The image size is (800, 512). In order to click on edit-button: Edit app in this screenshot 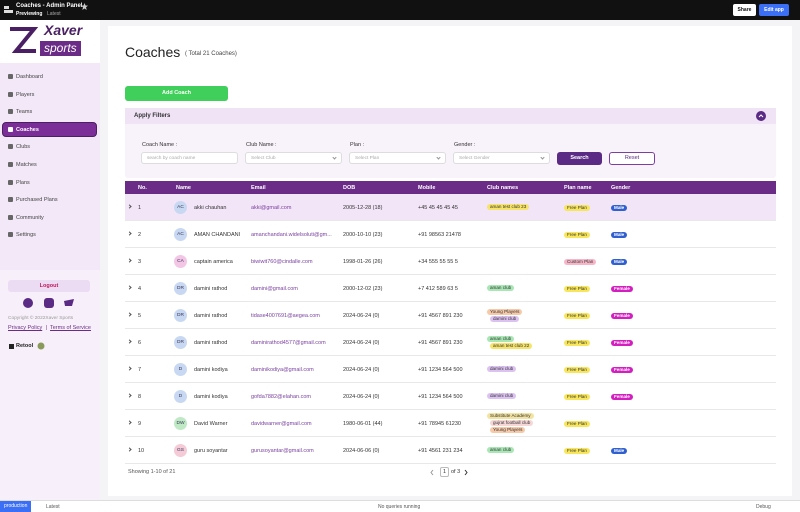, I will do `click(774, 10)`.